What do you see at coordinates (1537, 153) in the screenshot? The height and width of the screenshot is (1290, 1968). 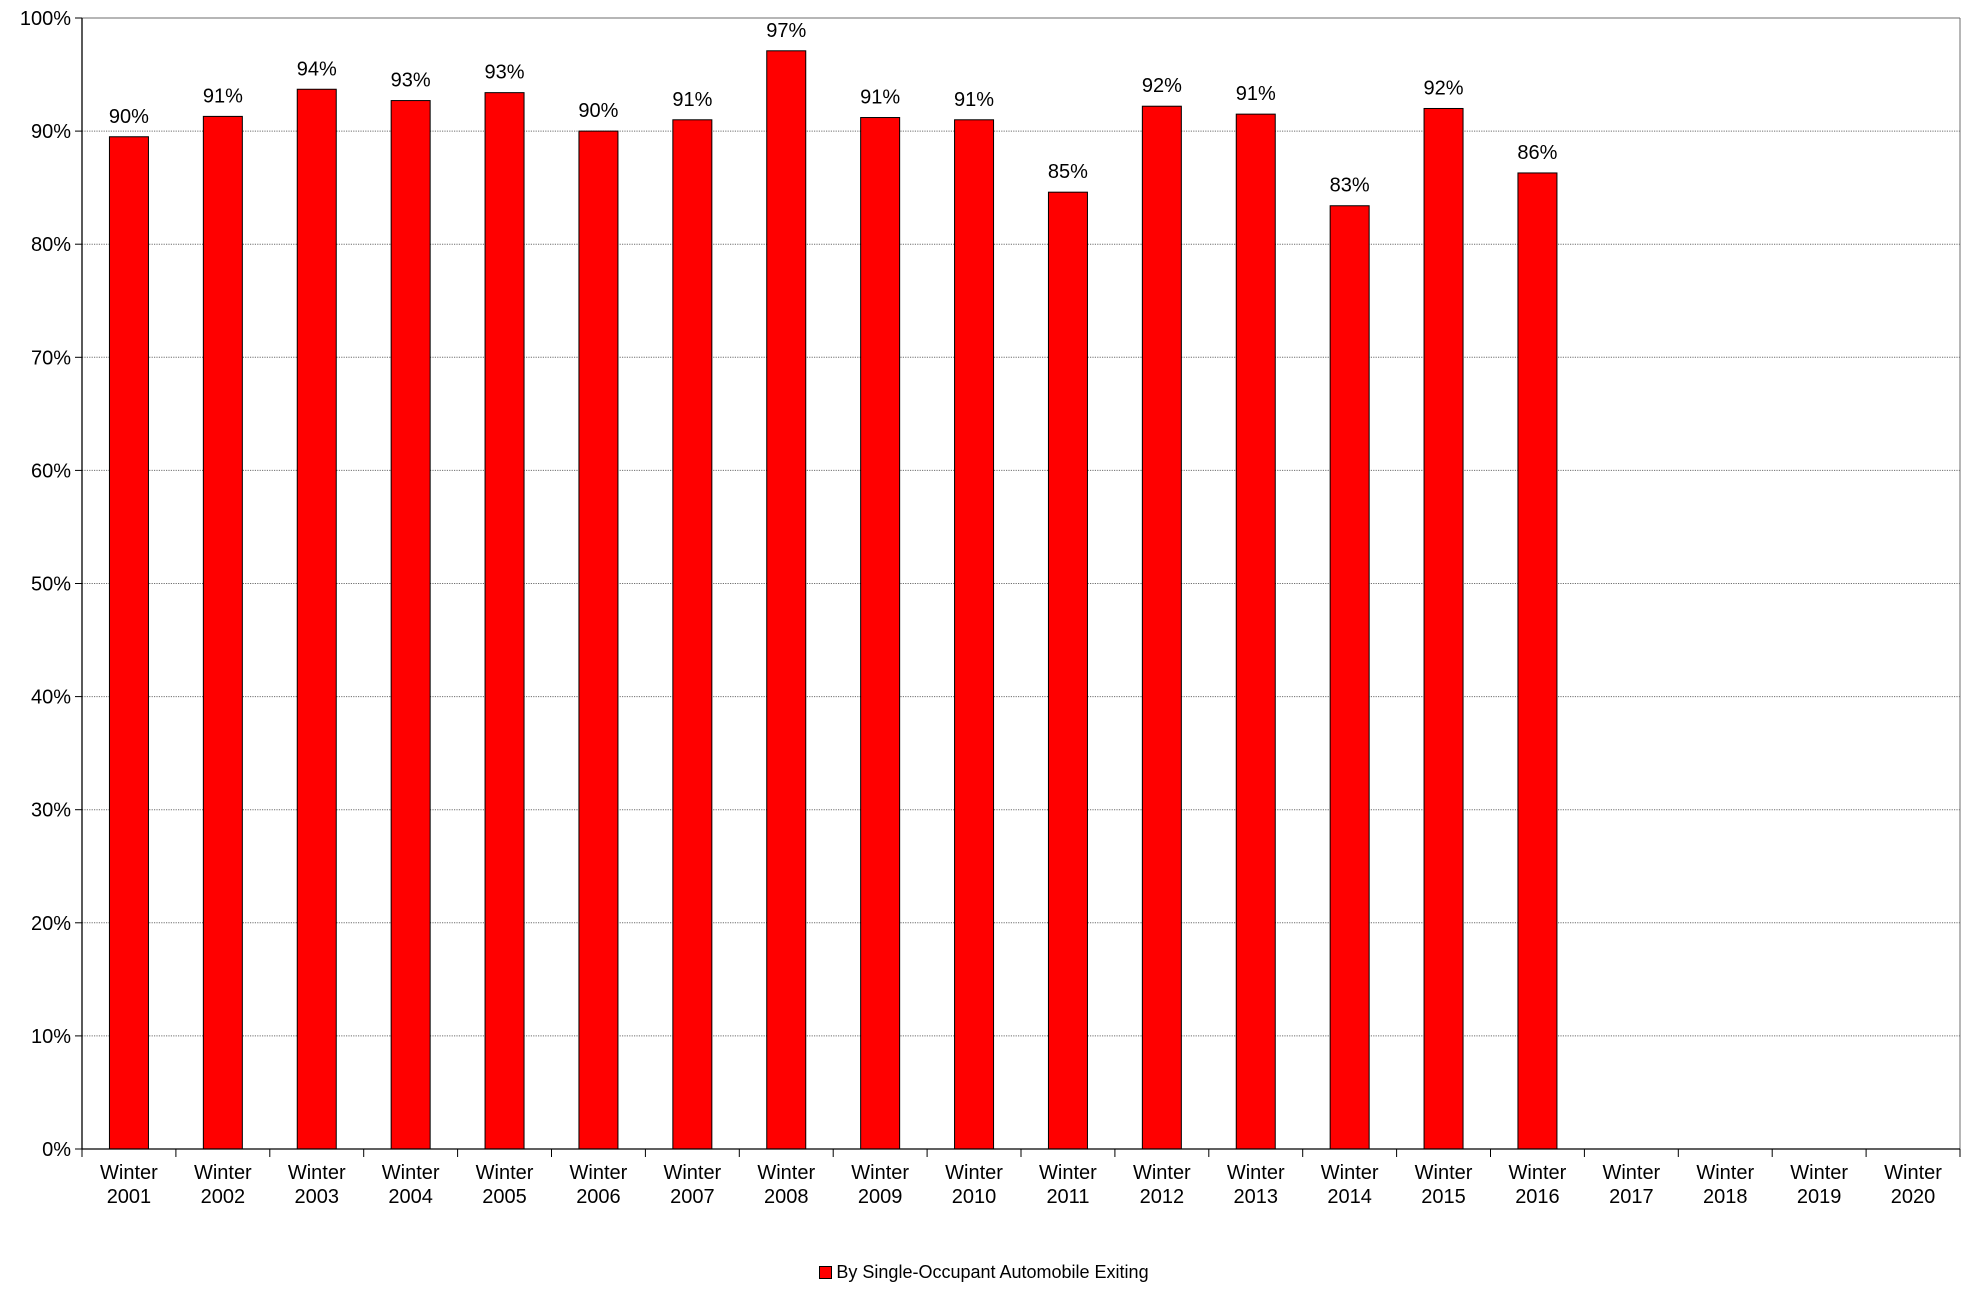 I see `data-label: 86%` at bounding box center [1537, 153].